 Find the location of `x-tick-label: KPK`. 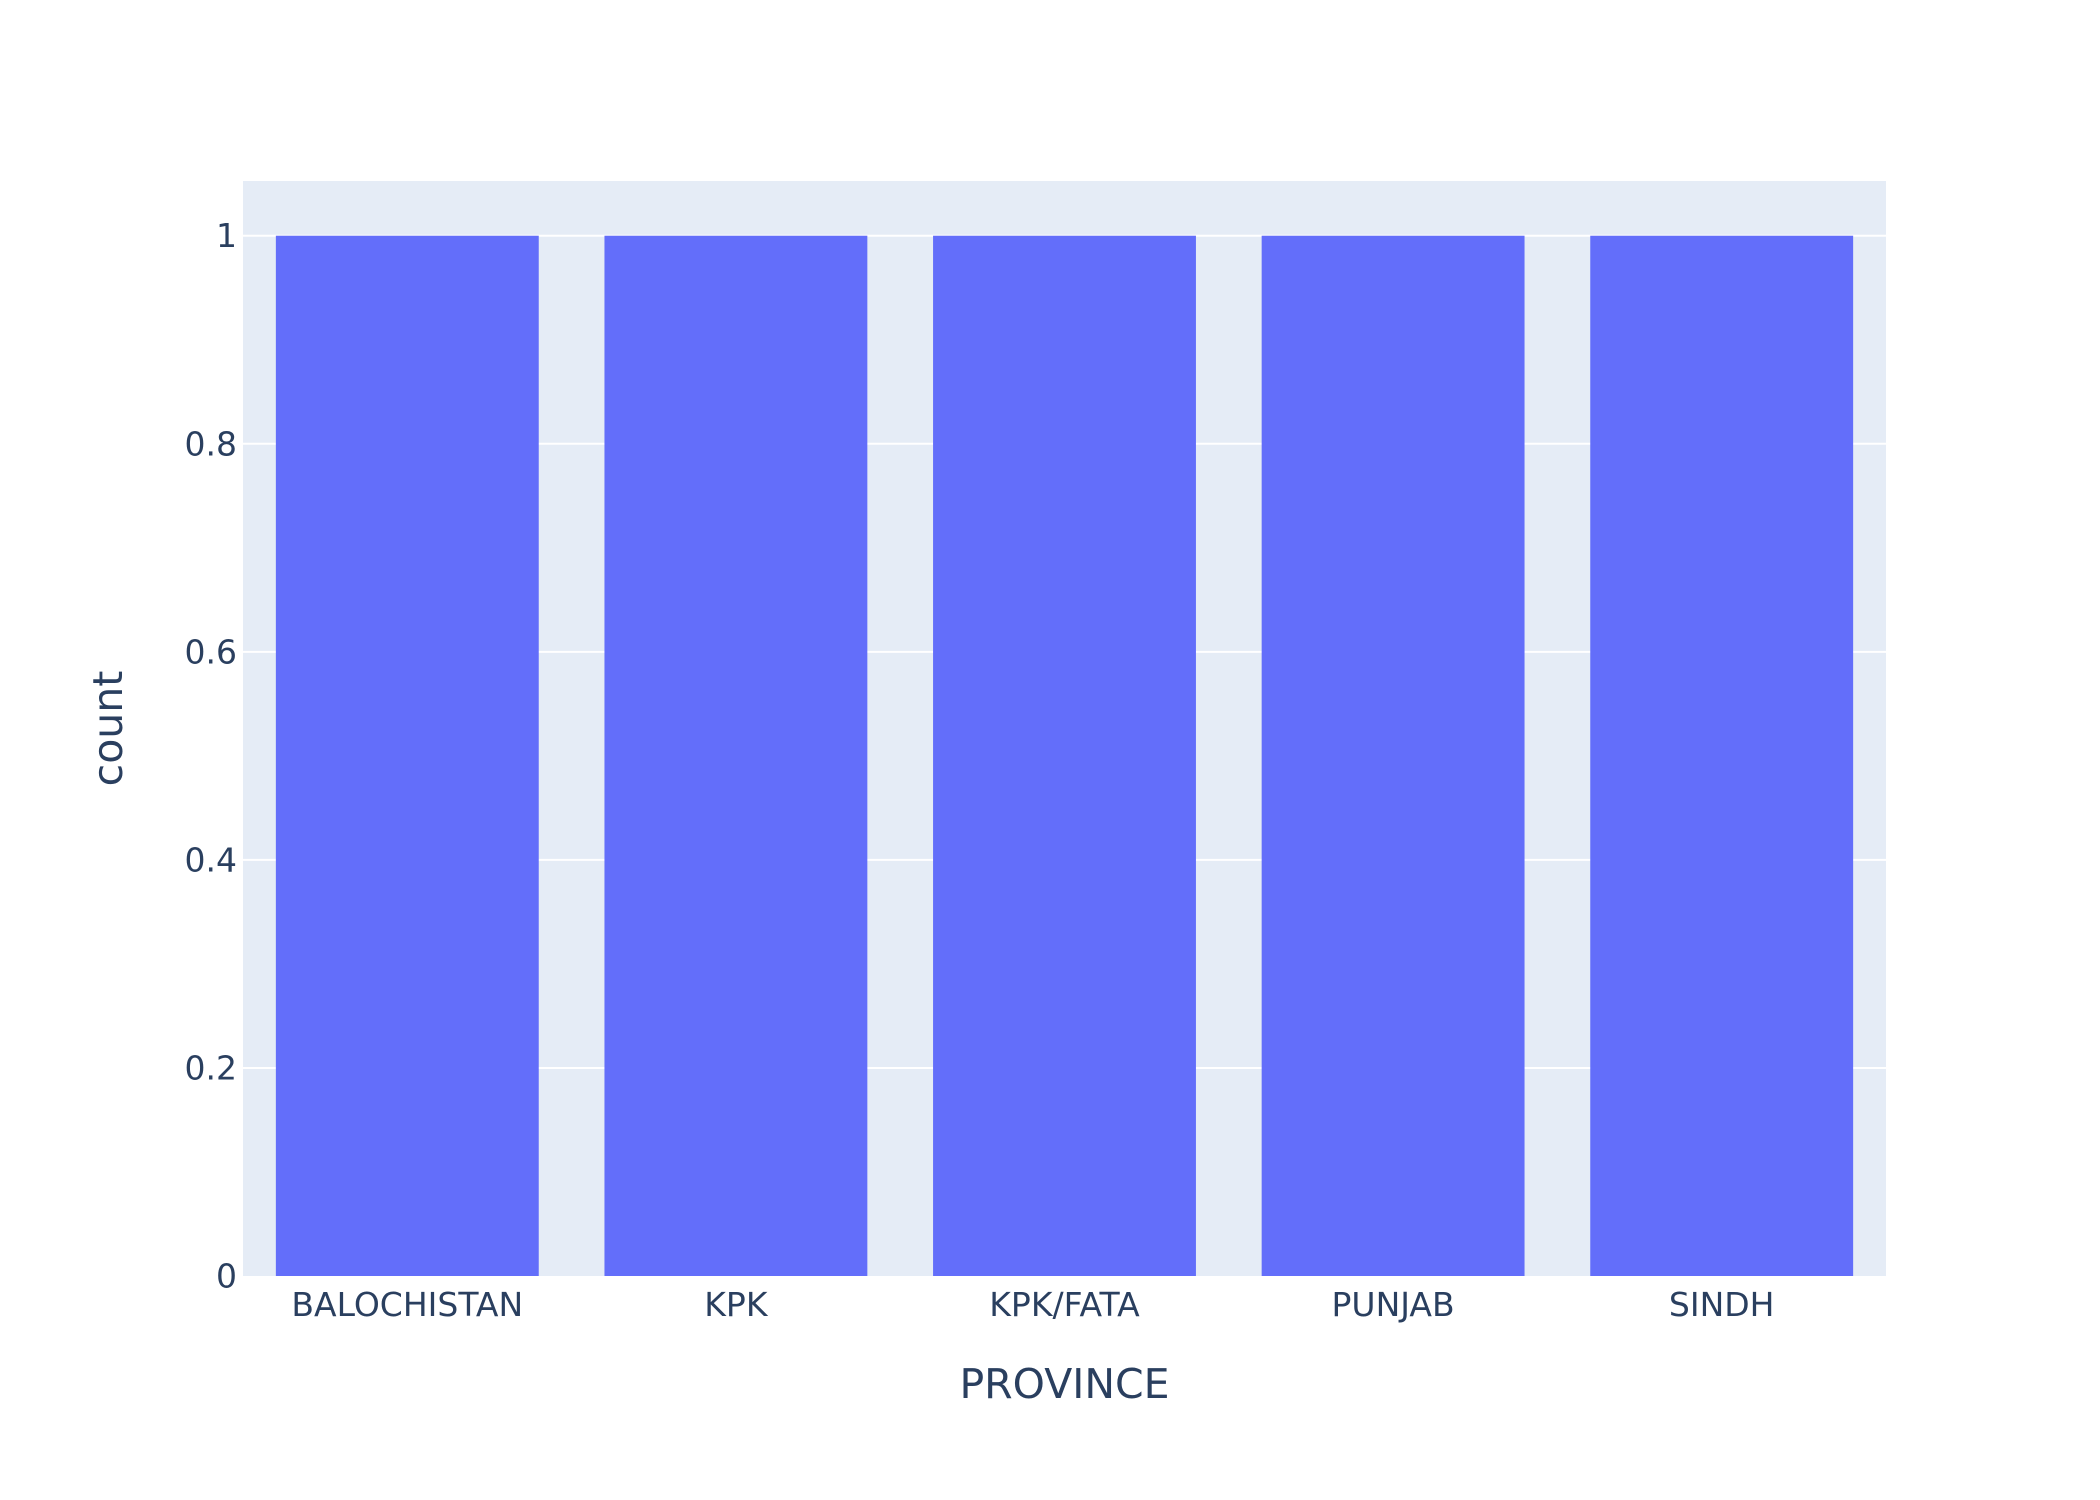

x-tick-label: KPK is located at coordinates (736, 1304).